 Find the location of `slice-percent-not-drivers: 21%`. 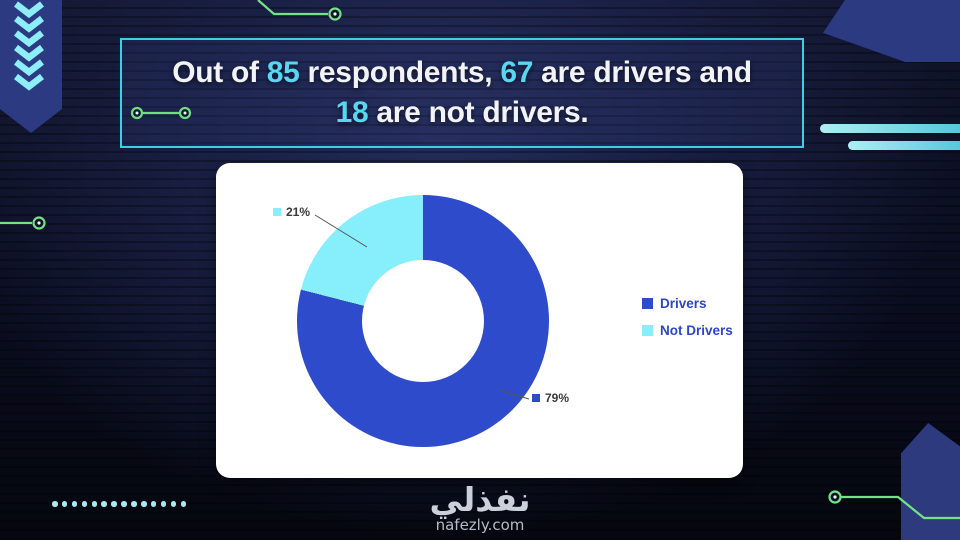

slice-percent-not-drivers: 21% is located at coordinates (298, 212).